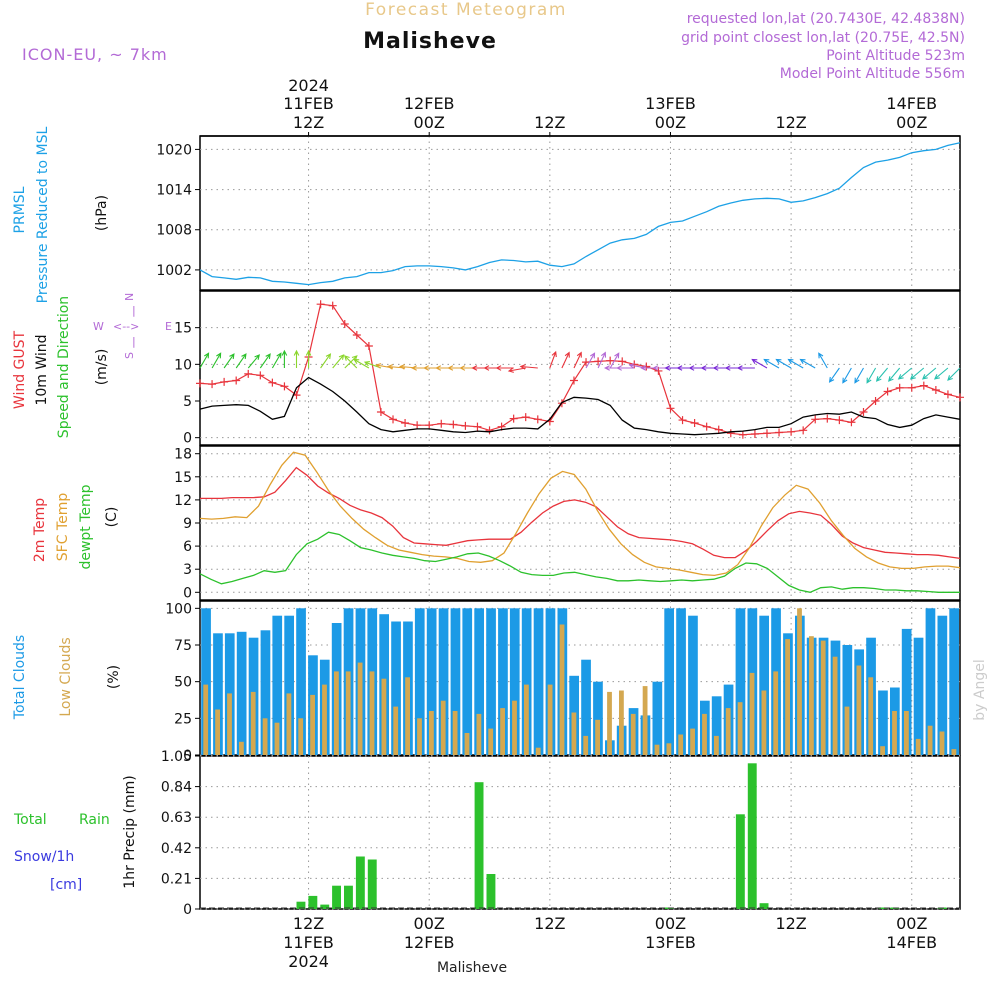  Describe the element at coordinates (20, 369) in the screenshot. I see `wind-label-gust: Wind GUST` at that location.